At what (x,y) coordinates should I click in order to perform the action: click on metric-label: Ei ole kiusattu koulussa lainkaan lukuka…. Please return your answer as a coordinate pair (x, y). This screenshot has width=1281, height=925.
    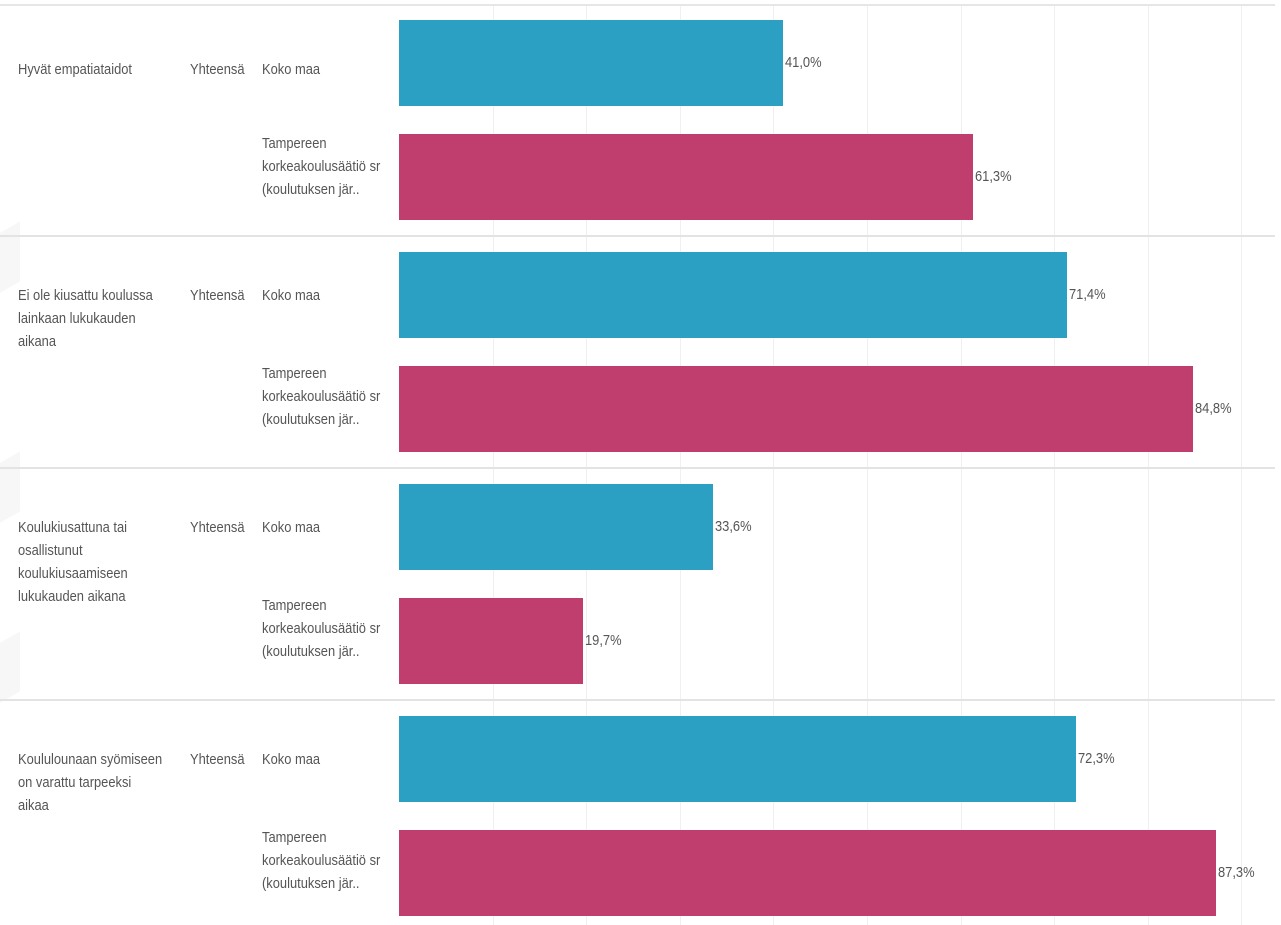
    Looking at the image, I should click on (85, 318).